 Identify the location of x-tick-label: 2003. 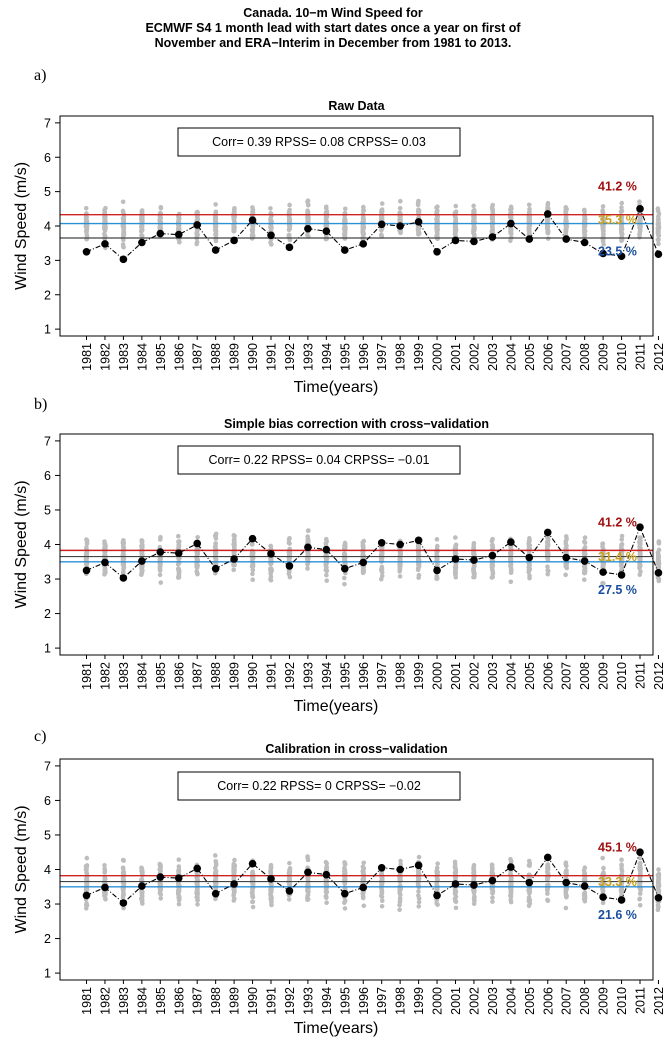
(493, 1001).